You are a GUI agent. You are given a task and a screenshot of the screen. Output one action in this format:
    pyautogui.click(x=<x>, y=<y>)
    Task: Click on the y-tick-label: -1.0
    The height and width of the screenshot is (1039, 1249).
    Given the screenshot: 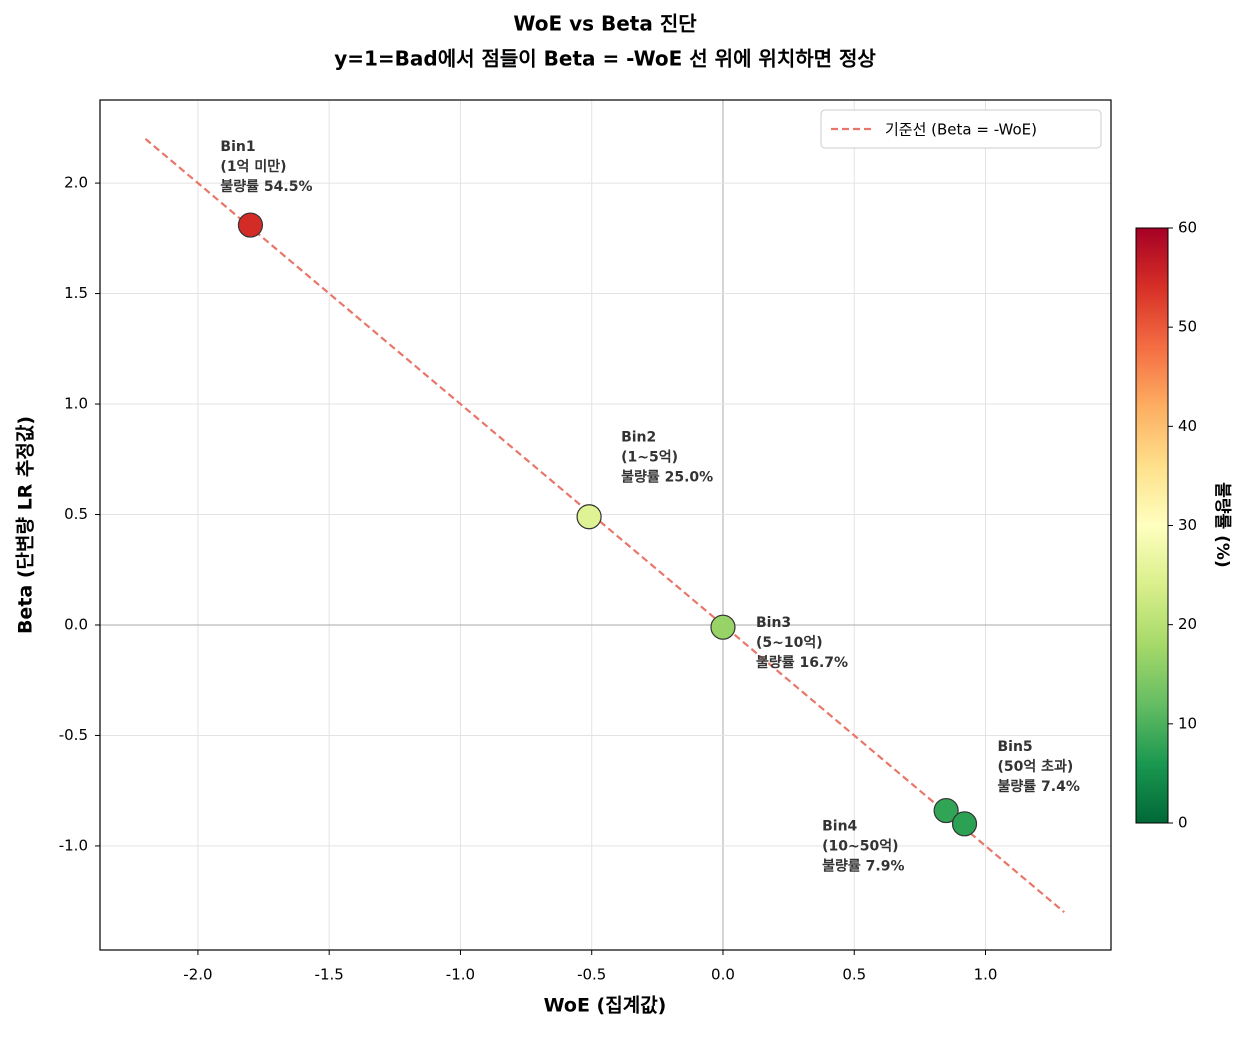 What is the action you would take?
    pyautogui.click(x=73, y=845)
    